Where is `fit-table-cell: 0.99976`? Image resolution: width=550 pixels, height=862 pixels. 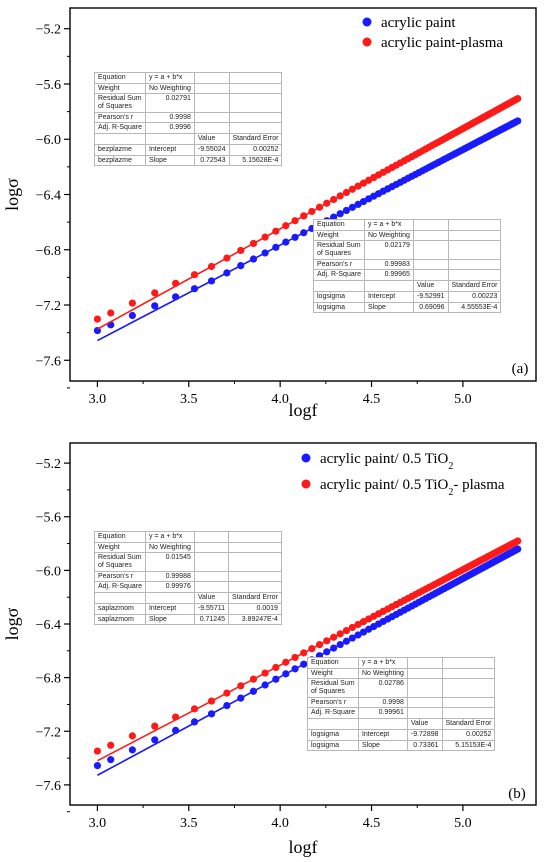 fit-table-cell: 0.99976 is located at coordinates (169, 587).